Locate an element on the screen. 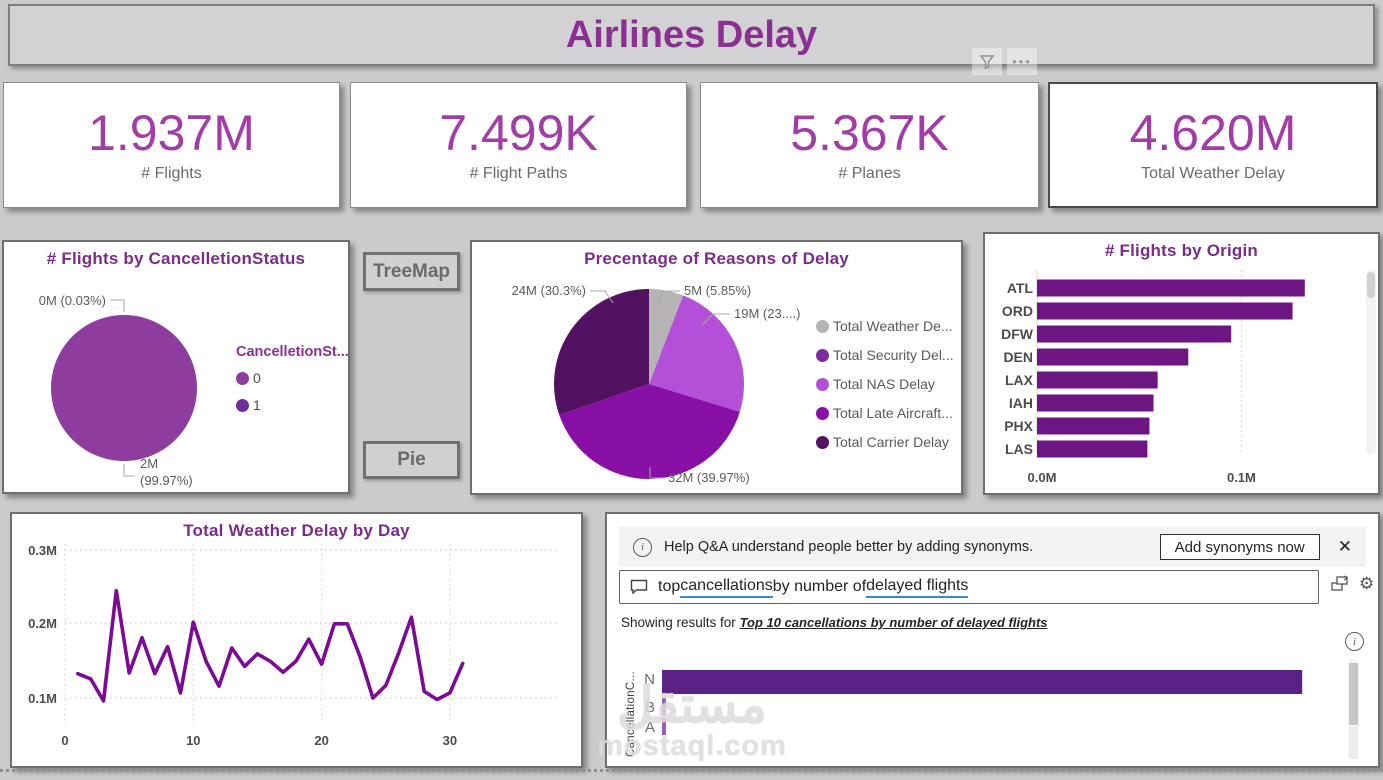 The image size is (1383, 780). flights-by-origin-chart: ATL ORD DFW DEN LAX IAH PHX LAS 0.0M 0.1M is located at coordinates (1153, 377).